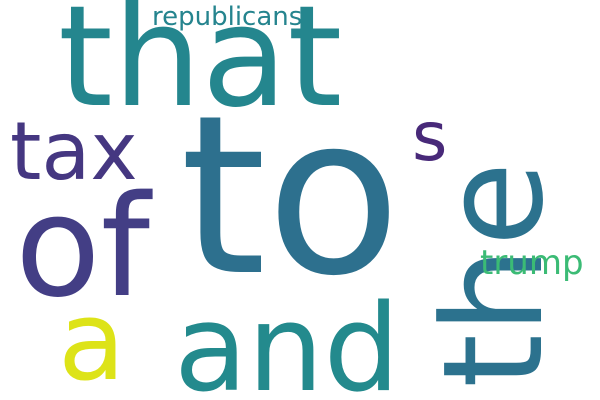  I want to click on word-a: a, so click(92, 338).